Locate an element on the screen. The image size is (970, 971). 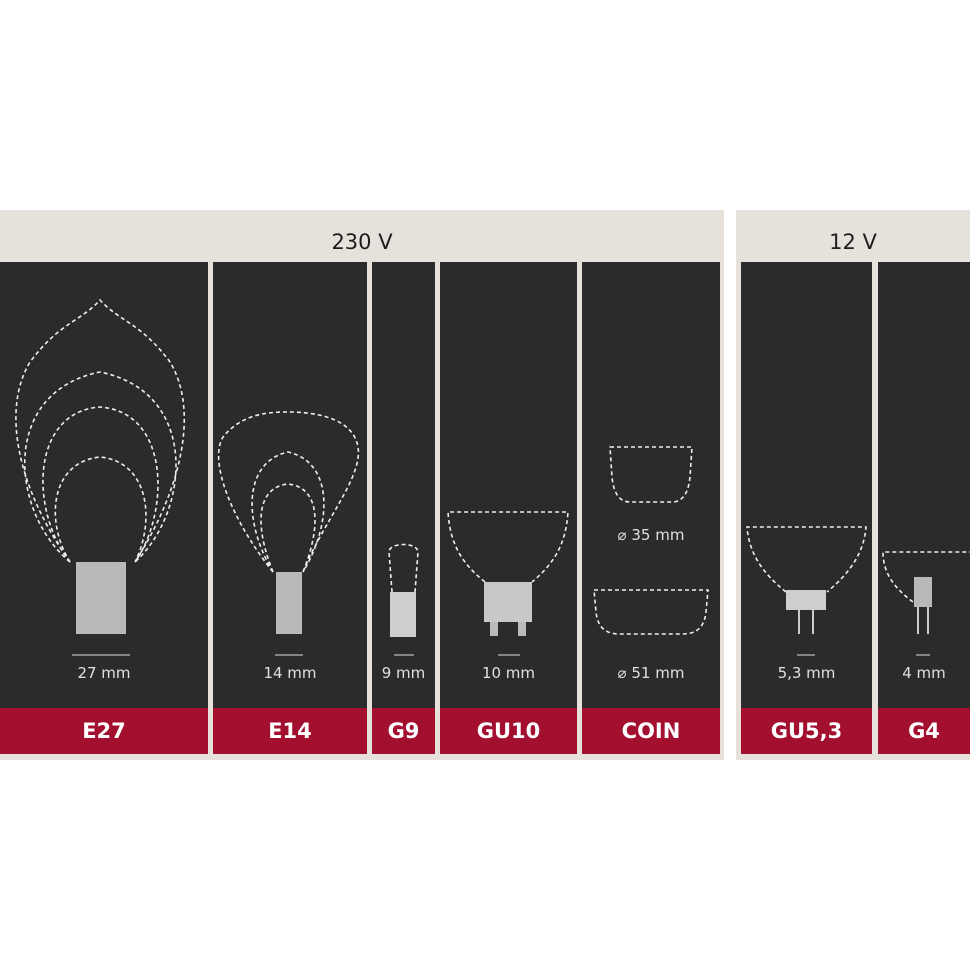
size-label: 10 mm is located at coordinates (508, 673).